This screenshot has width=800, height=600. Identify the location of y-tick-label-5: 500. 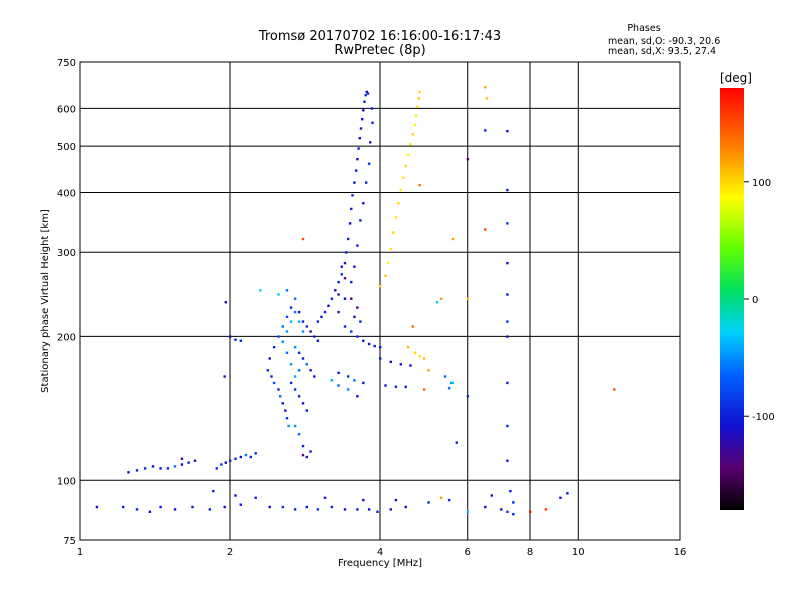
(66, 147).